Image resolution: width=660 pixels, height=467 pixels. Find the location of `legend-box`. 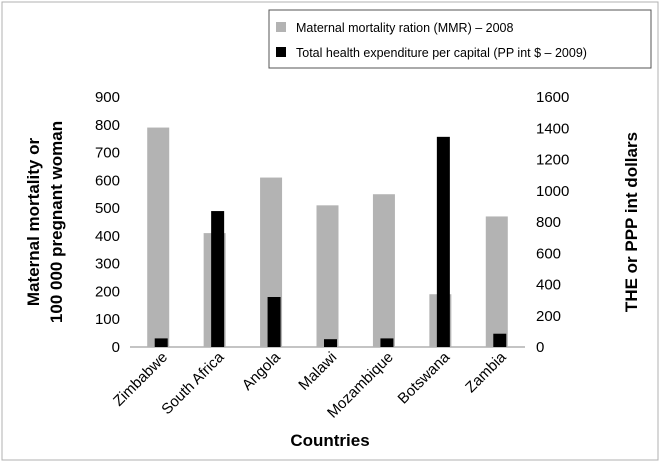

legend-box is located at coordinates (460, 39).